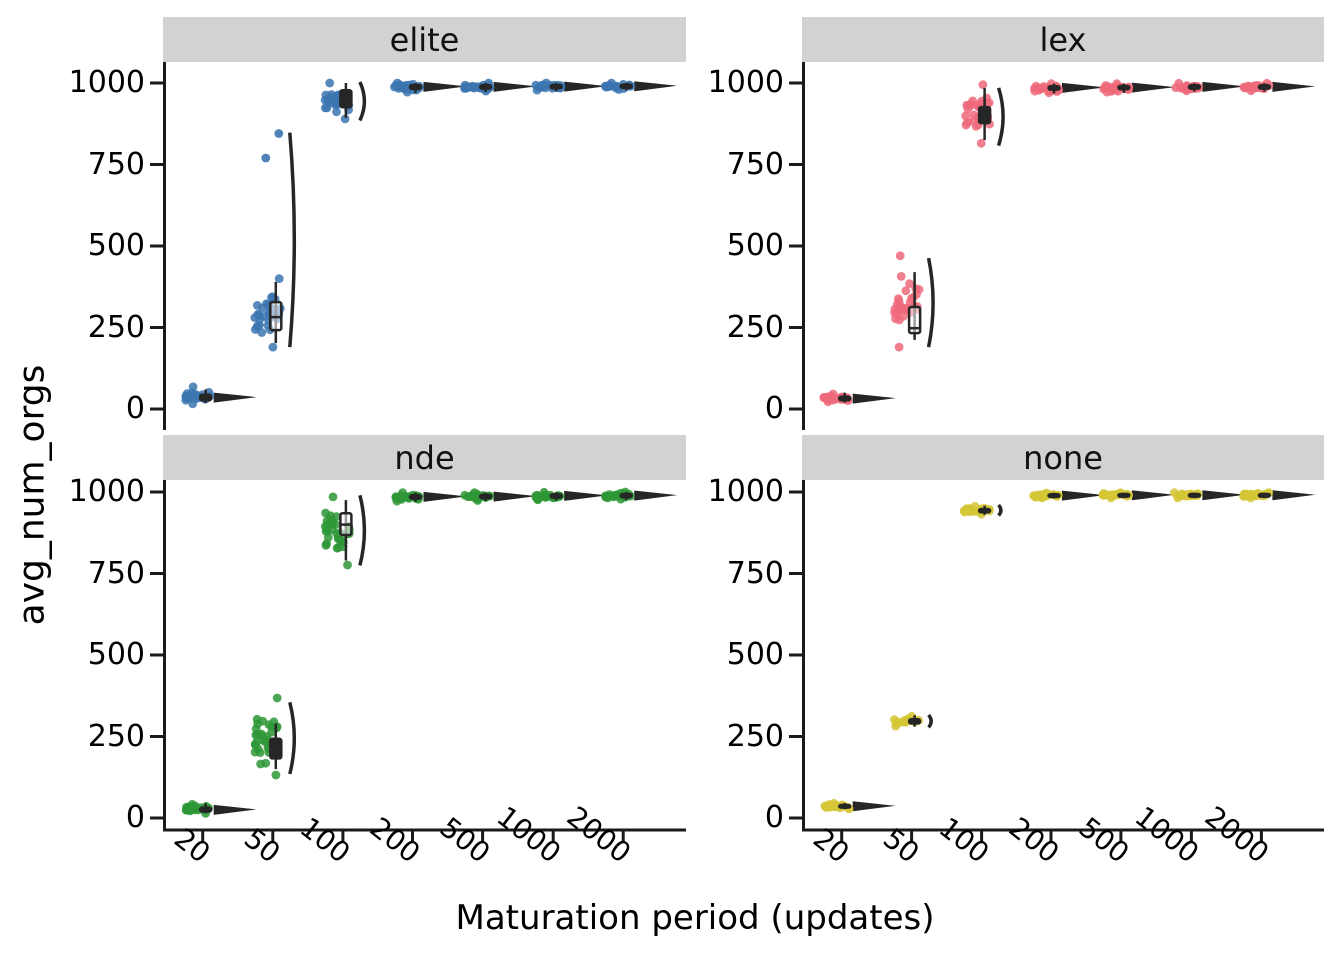 The height and width of the screenshot is (960, 1344). I want to click on facet-title-elite: elite, so click(424, 39).